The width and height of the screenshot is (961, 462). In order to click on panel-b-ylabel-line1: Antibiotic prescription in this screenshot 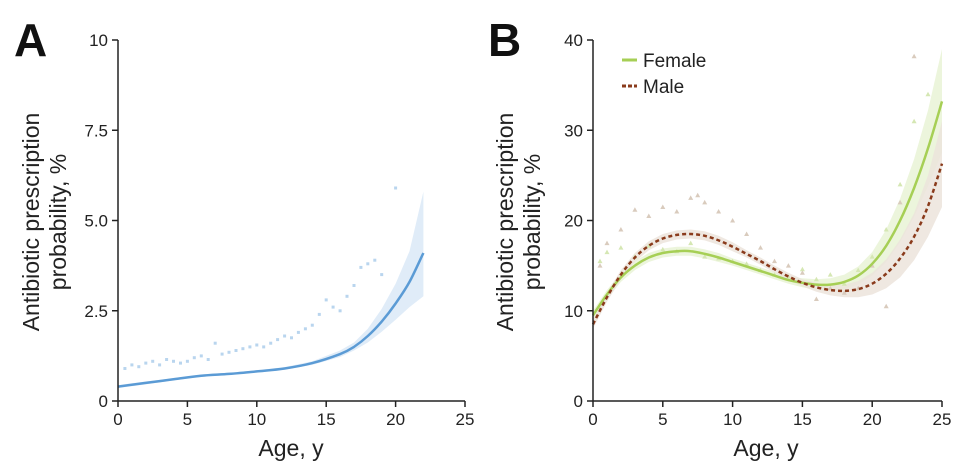, I will do `click(505, 222)`.